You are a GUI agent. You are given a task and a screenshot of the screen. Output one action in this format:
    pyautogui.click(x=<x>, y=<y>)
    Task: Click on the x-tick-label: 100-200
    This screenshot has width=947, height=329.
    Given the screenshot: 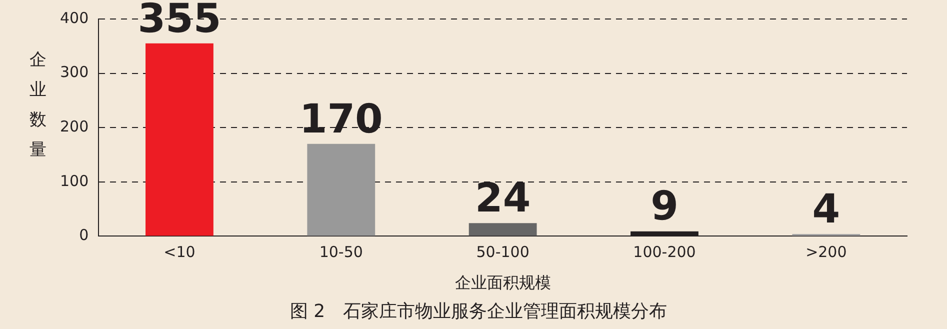 What is the action you would take?
    pyautogui.click(x=664, y=252)
    